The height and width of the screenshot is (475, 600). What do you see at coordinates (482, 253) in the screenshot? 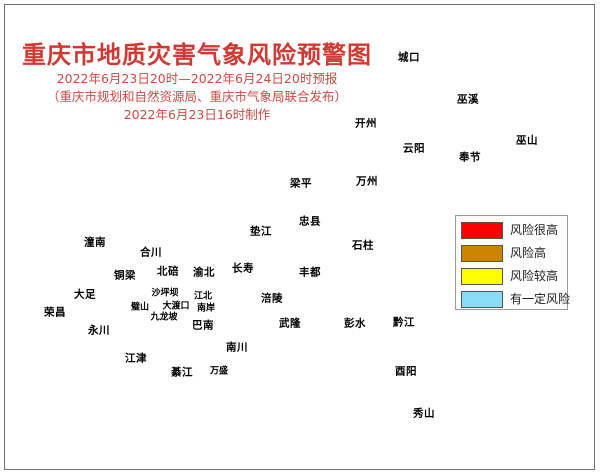
I see `legend-swatch-high` at bounding box center [482, 253].